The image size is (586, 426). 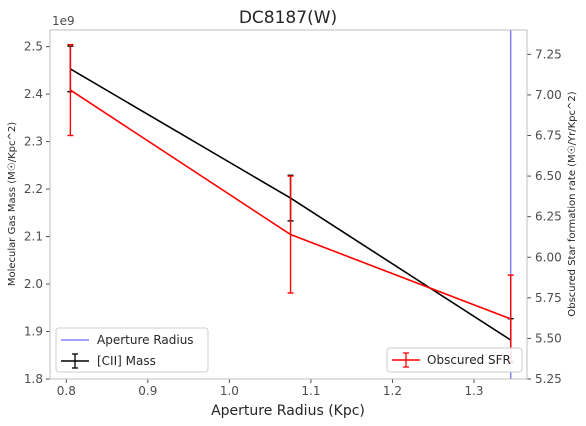 I want to click on right-y-tick-label: 6.25, so click(x=548, y=217).